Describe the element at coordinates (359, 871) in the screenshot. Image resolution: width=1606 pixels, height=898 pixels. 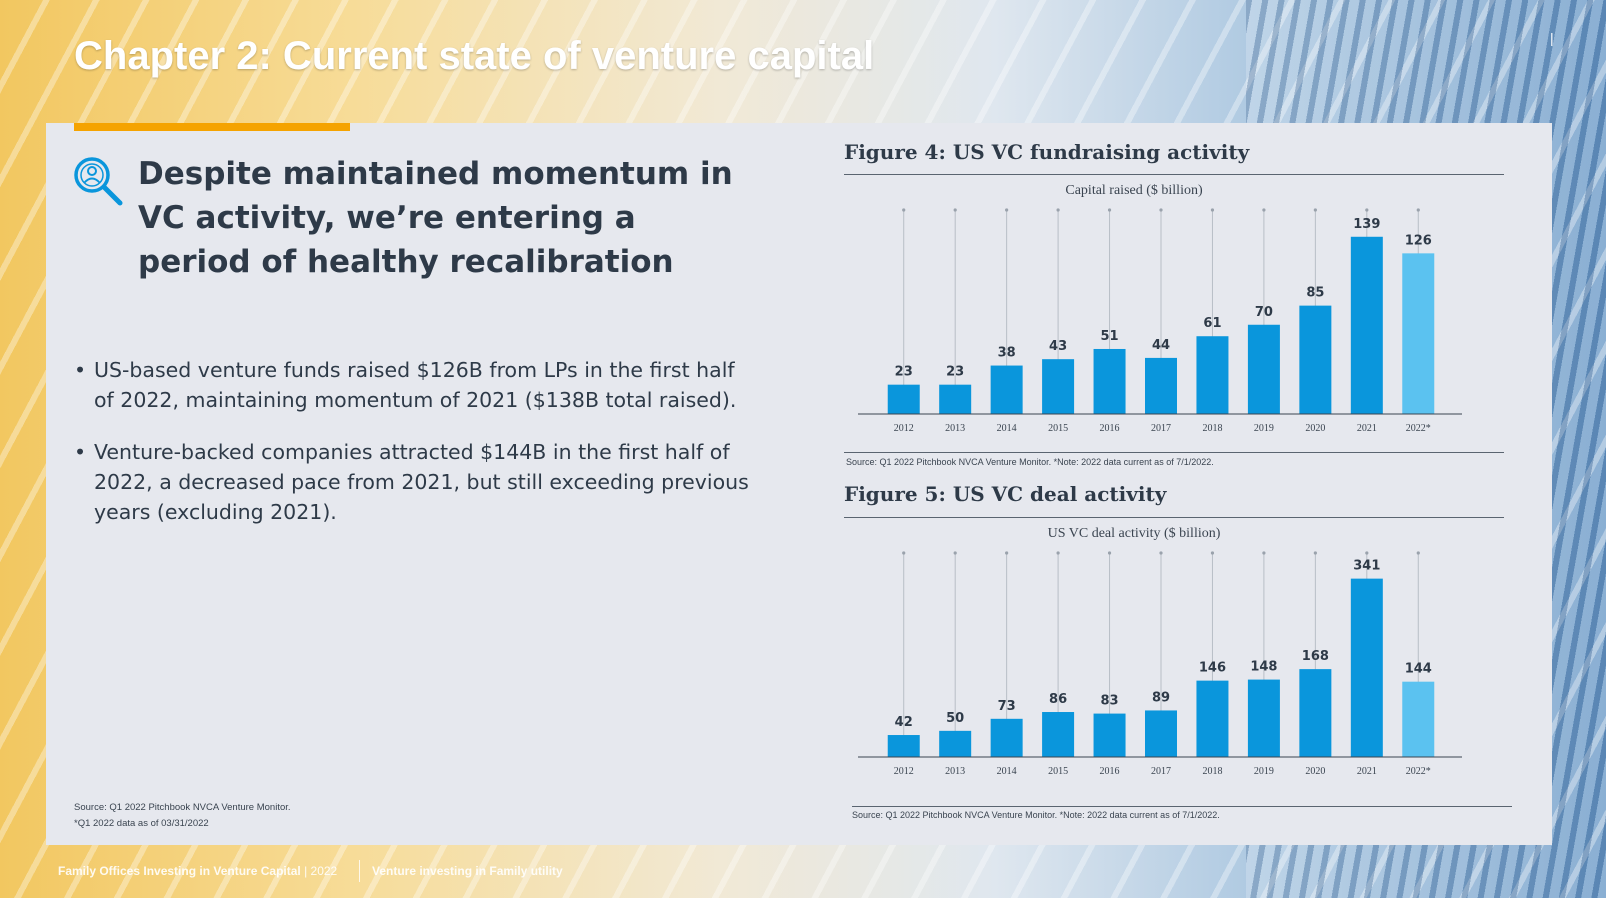
I see `footer-separator` at that location.